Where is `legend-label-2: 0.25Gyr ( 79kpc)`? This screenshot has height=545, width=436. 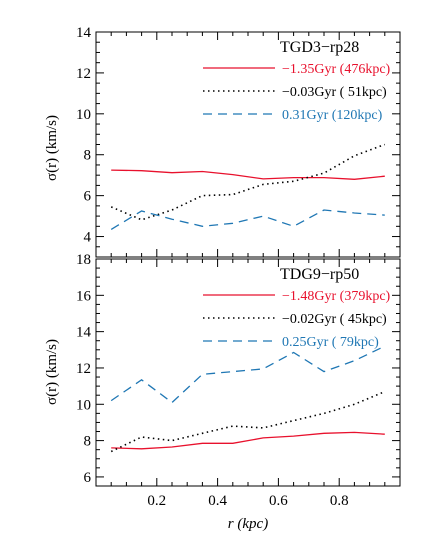
legend-label-2: 0.25Gyr ( 79kpc) is located at coordinates (330, 342).